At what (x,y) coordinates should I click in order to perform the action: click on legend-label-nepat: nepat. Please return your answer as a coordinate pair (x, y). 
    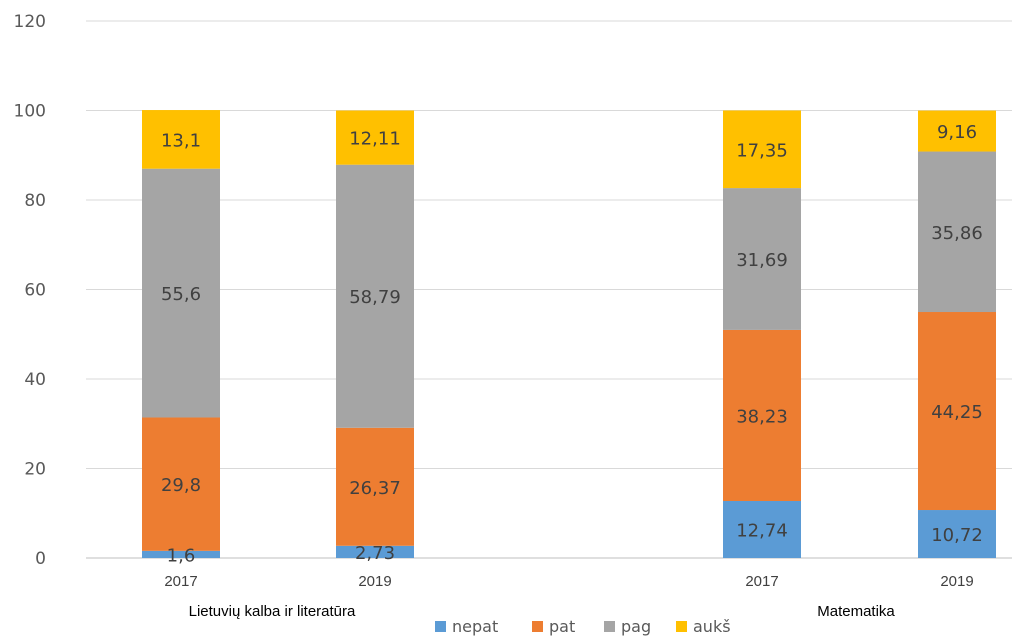
    Looking at the image, I should click on (475, 626).